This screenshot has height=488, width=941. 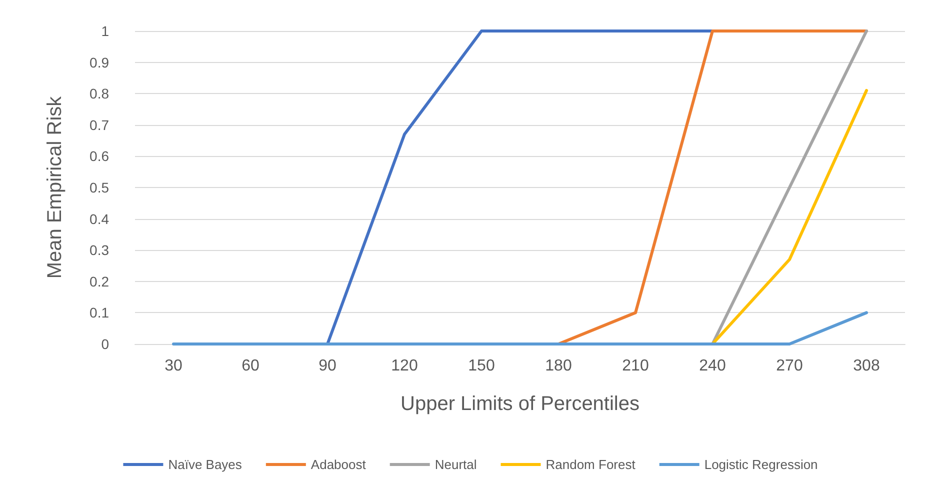 What do you see at coordinates (100, 312) in the screenshot?
I see `y-tick-label: 0.1` at bounding box center [100, 312].